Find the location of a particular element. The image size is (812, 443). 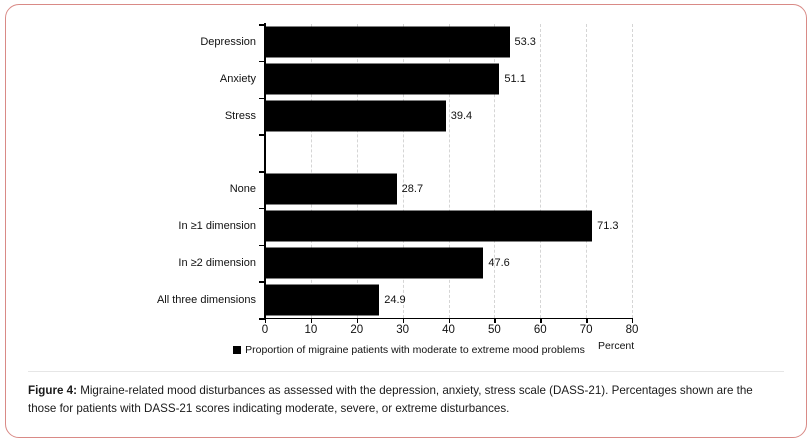

category-label: Anxiety is located at coordinates (237, 79).